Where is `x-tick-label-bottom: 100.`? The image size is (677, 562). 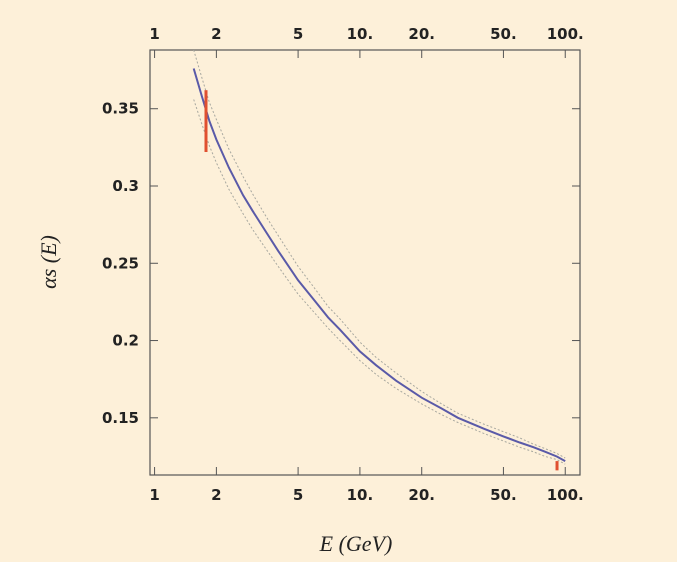 x-tick-label-bottom: 100. is located at coordinates (565, 495).